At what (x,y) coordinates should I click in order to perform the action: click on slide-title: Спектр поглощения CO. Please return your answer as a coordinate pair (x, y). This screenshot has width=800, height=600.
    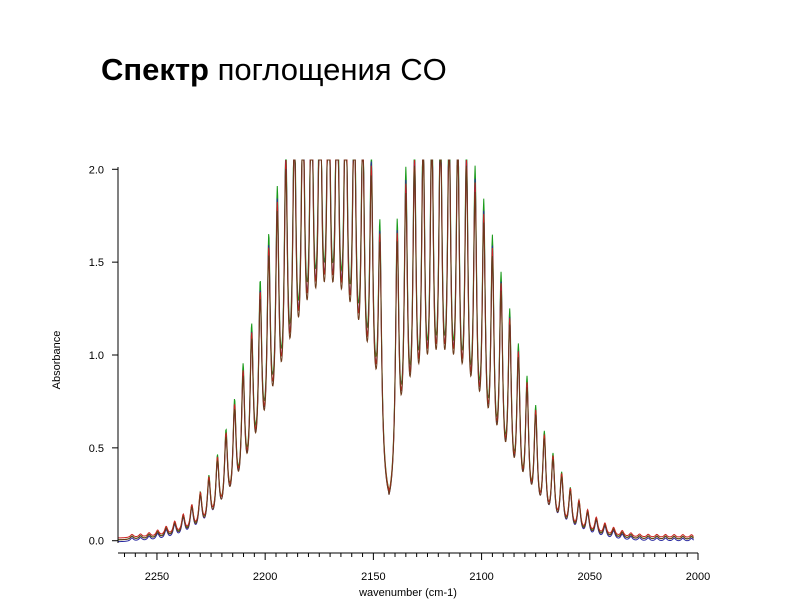
    Looking at the image, I should click on (274, 70).